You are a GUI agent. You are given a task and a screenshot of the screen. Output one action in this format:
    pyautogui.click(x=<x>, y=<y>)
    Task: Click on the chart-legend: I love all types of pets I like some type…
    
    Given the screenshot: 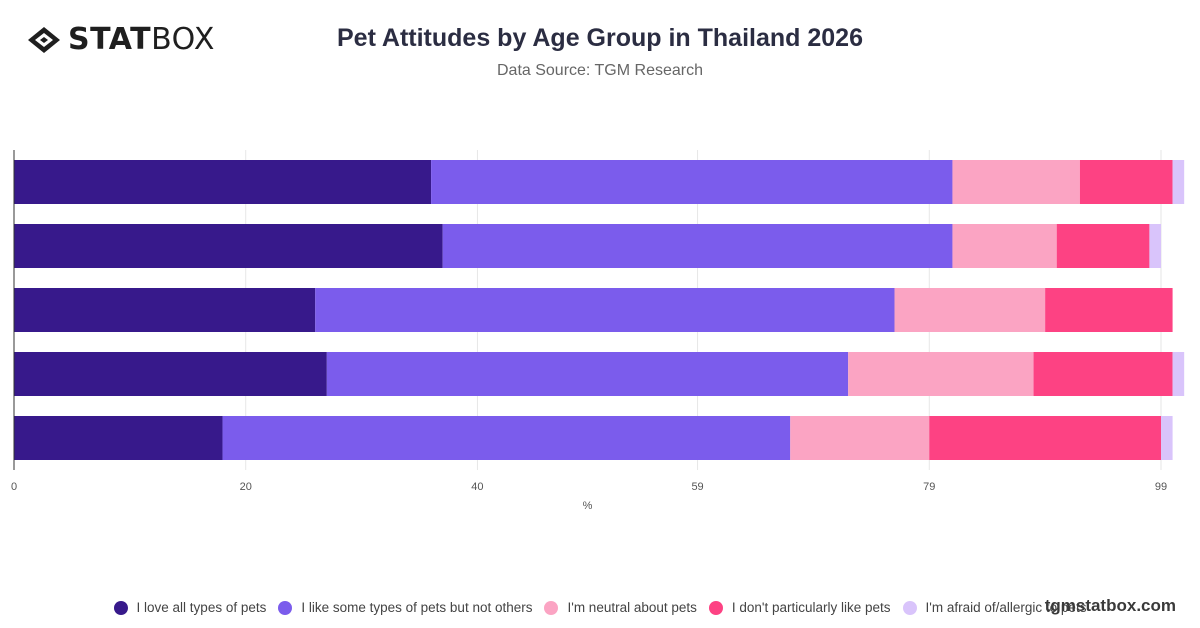 What is the action you would take?
    pyautogui.click(x=600, y=607)
    